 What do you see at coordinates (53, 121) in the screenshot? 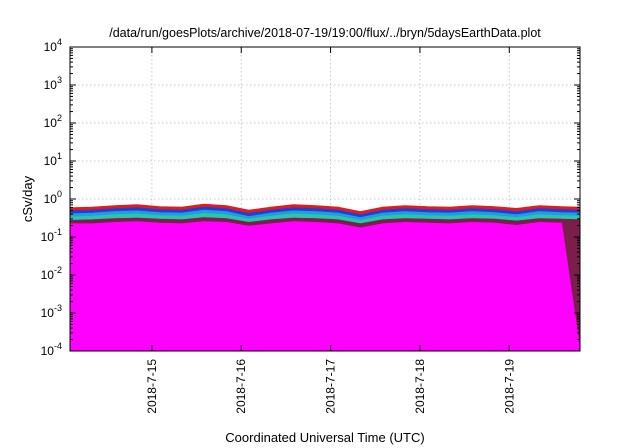
I see `y-tick-label: 10²` at bounding box center [53, 121].